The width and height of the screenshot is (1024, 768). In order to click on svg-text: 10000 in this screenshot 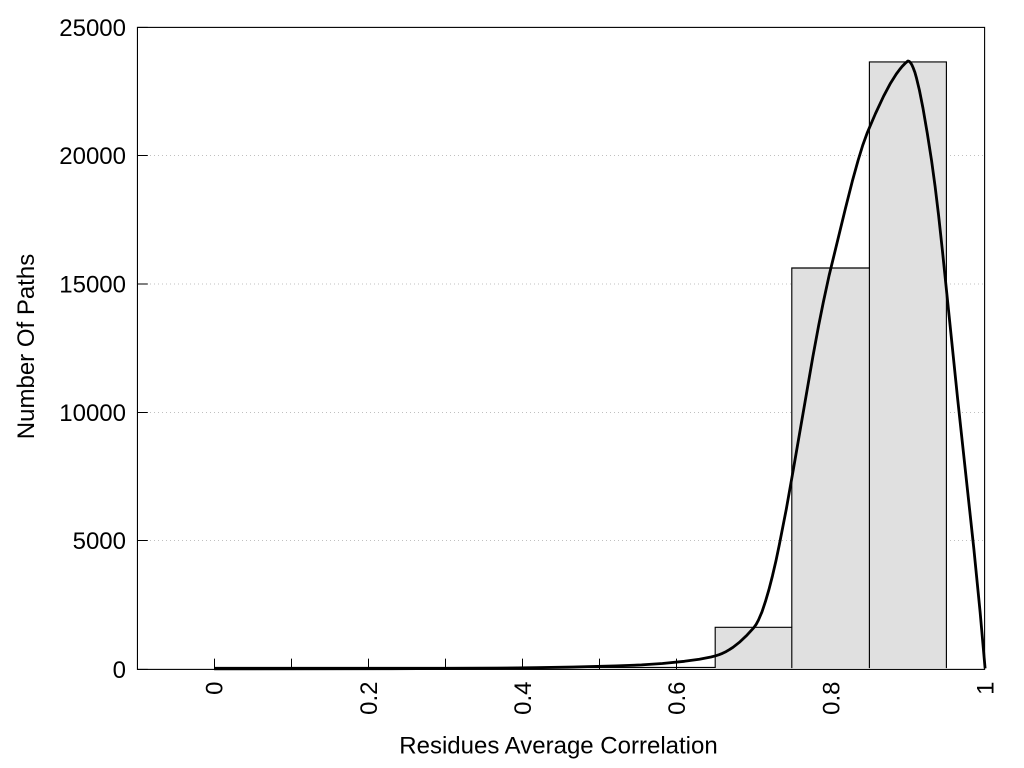, I will do `click(92, 413)`.